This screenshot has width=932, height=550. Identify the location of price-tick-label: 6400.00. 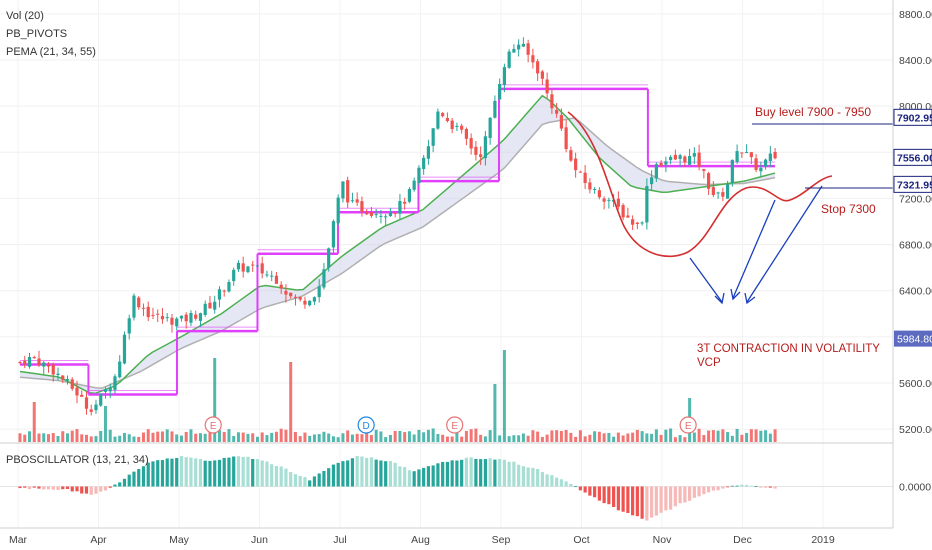
(915, 292).